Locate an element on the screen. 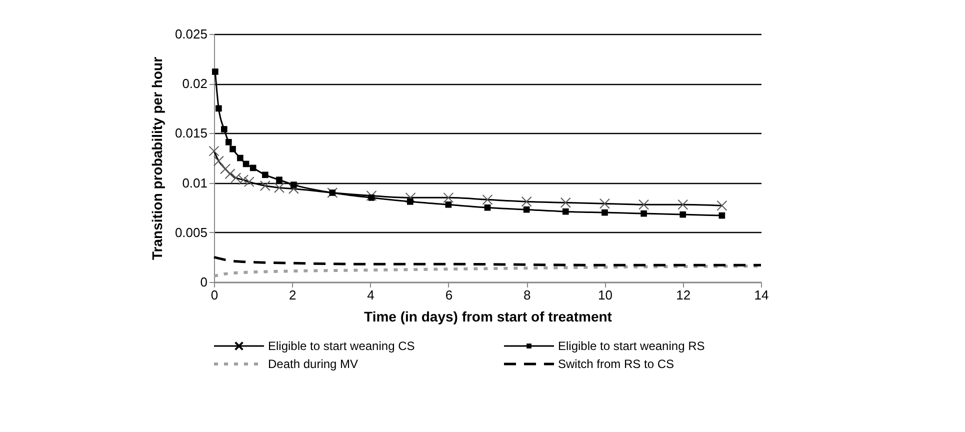  x-tick-label: 10 is located at coordinates (605, 295).